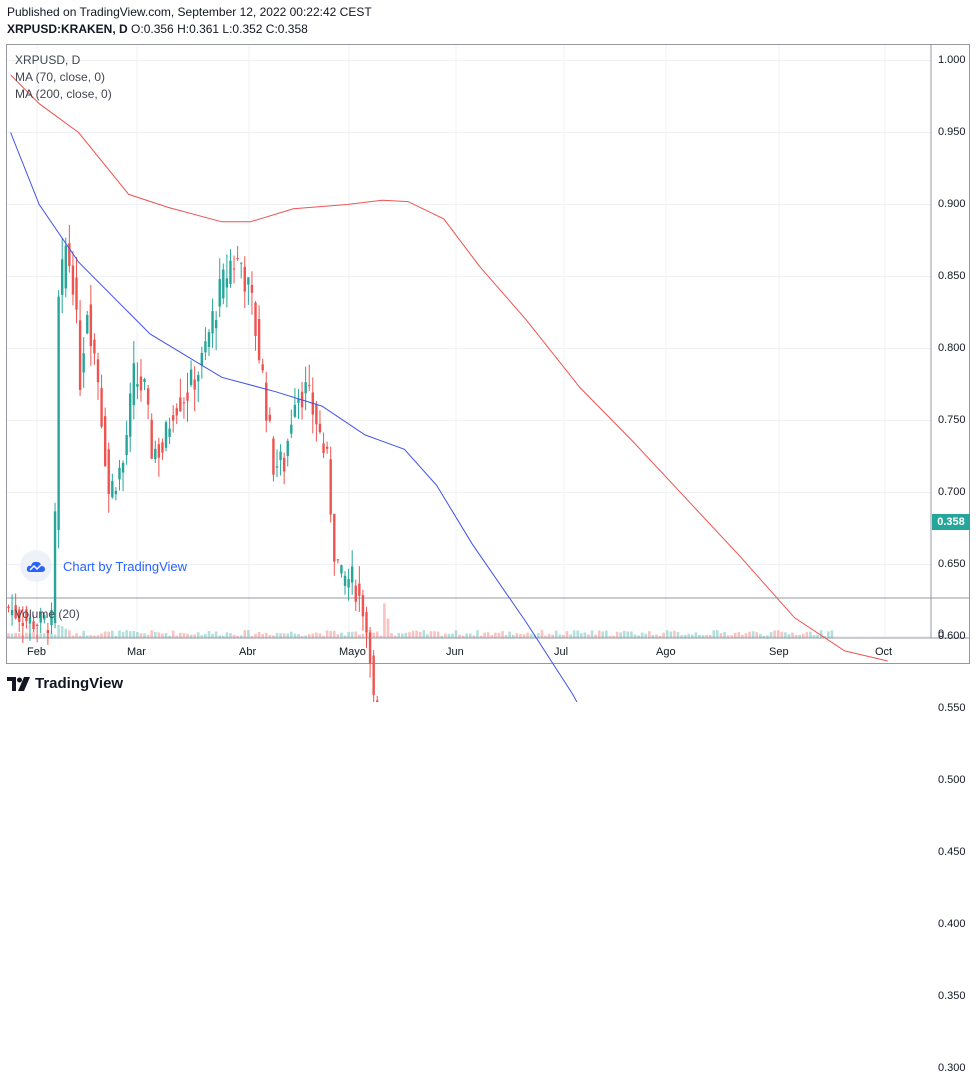 Image resolution: width=978 pixels, height=1074 pixels. Describe the element at coordinates (666, 652) in the screenshot. I see `time-tick-label: Ago` at that location.